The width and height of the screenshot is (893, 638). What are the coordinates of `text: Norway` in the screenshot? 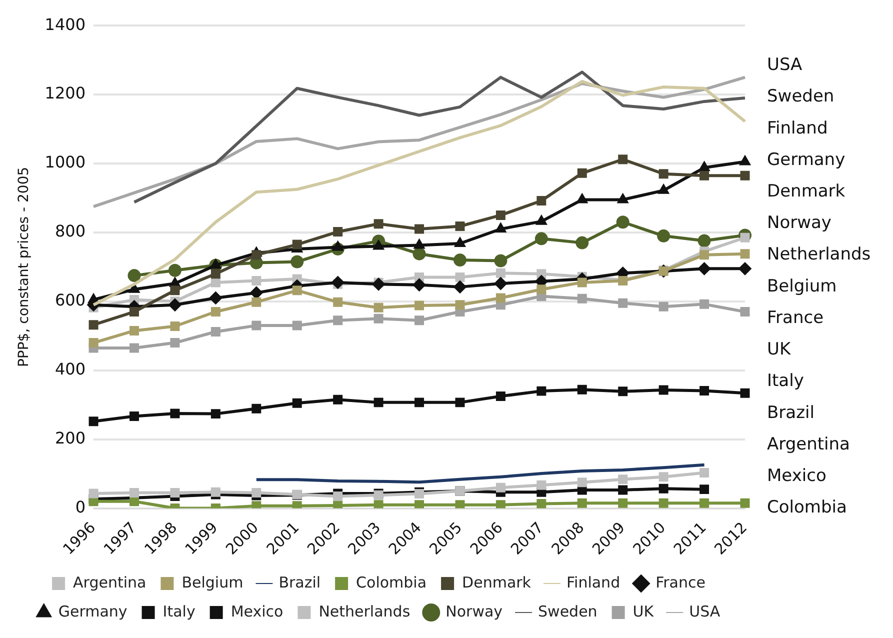 It's located at (799, 223).